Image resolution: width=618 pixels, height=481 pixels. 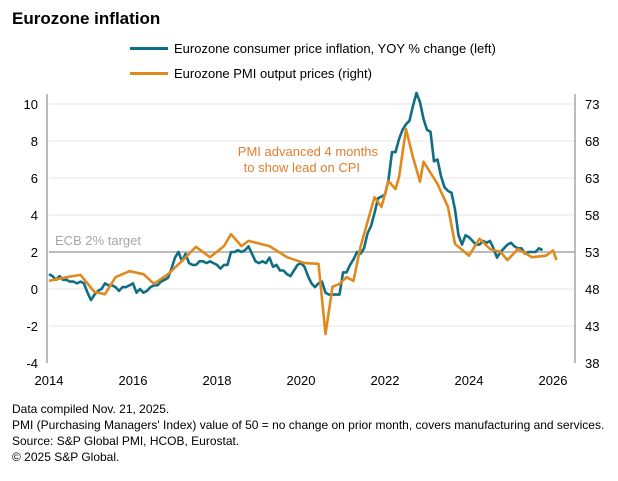 What do you see at coordinates (31, 104) in the screenshot?
I see `y-left-tick-label: 10` at bounding box center [31, 104].